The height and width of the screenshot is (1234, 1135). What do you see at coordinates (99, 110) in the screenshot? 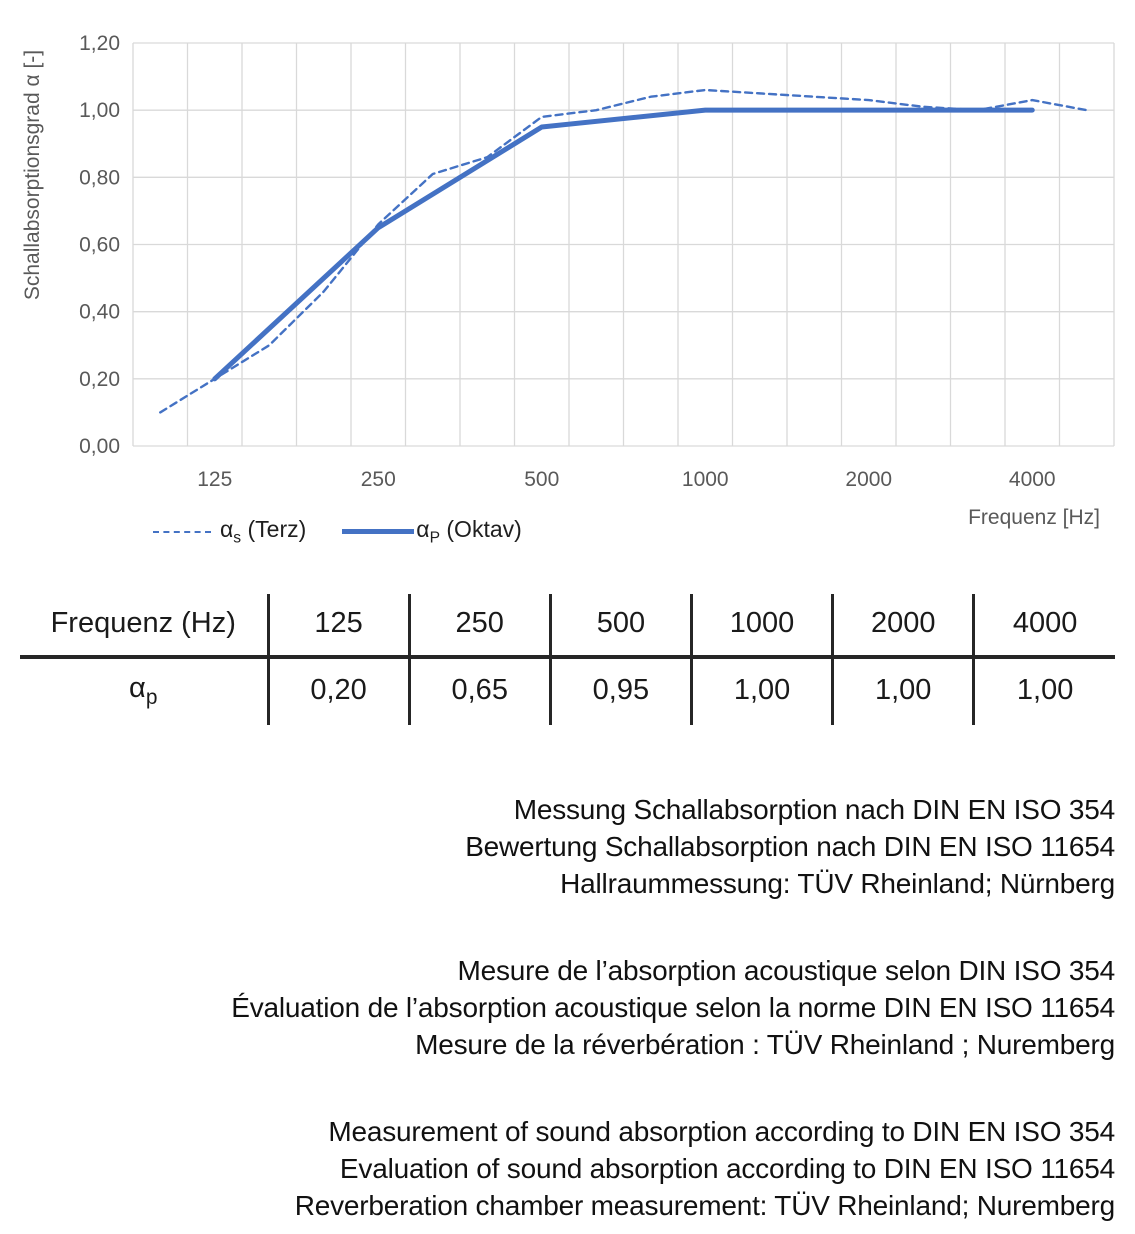
I see `y-tick-label: 1,00` at bounding box center [99, 110].